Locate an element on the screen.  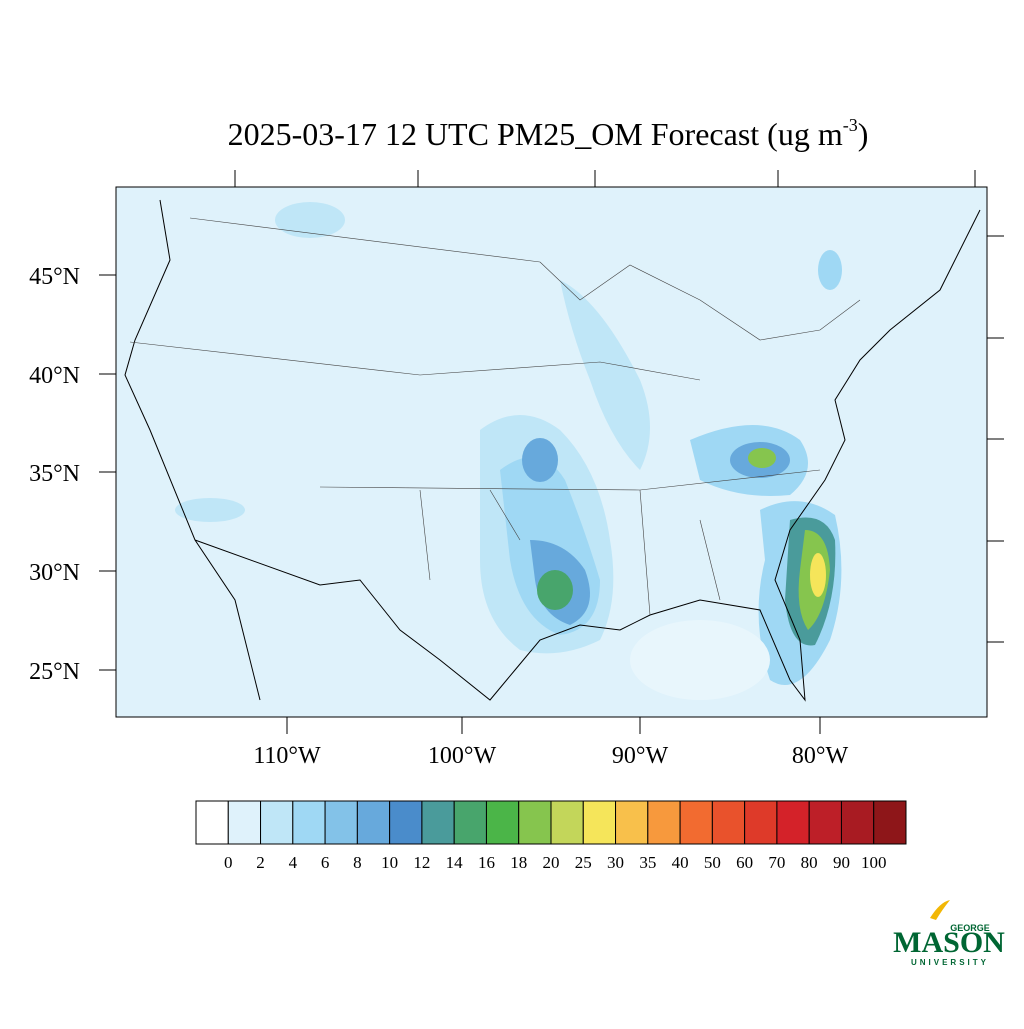
colorbar-label: 0 is located at coordinates (228, 862).